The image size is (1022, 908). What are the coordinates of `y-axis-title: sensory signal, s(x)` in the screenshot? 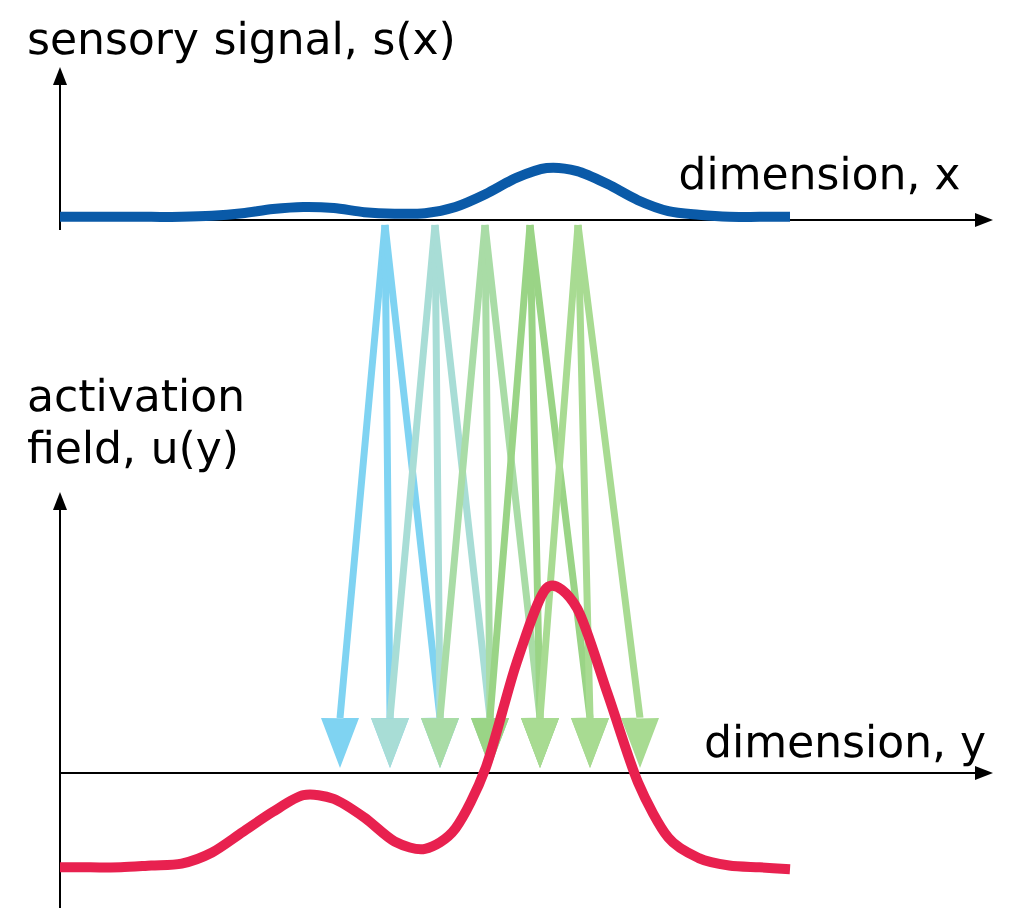 It's located at (240, 42).